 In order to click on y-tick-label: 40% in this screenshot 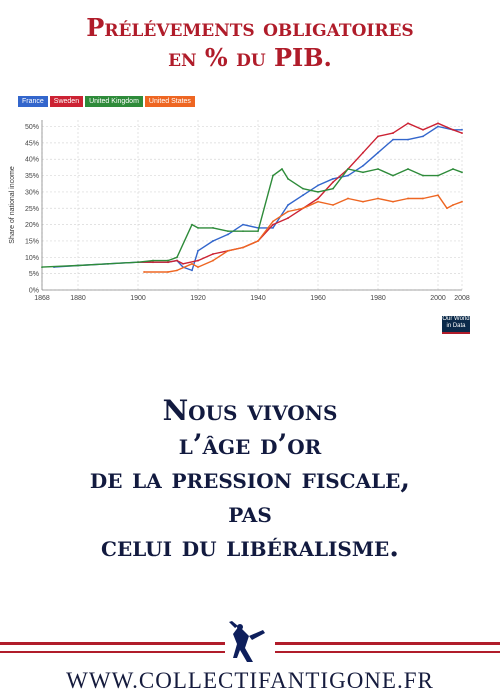, I will do `click(32, 160)`.